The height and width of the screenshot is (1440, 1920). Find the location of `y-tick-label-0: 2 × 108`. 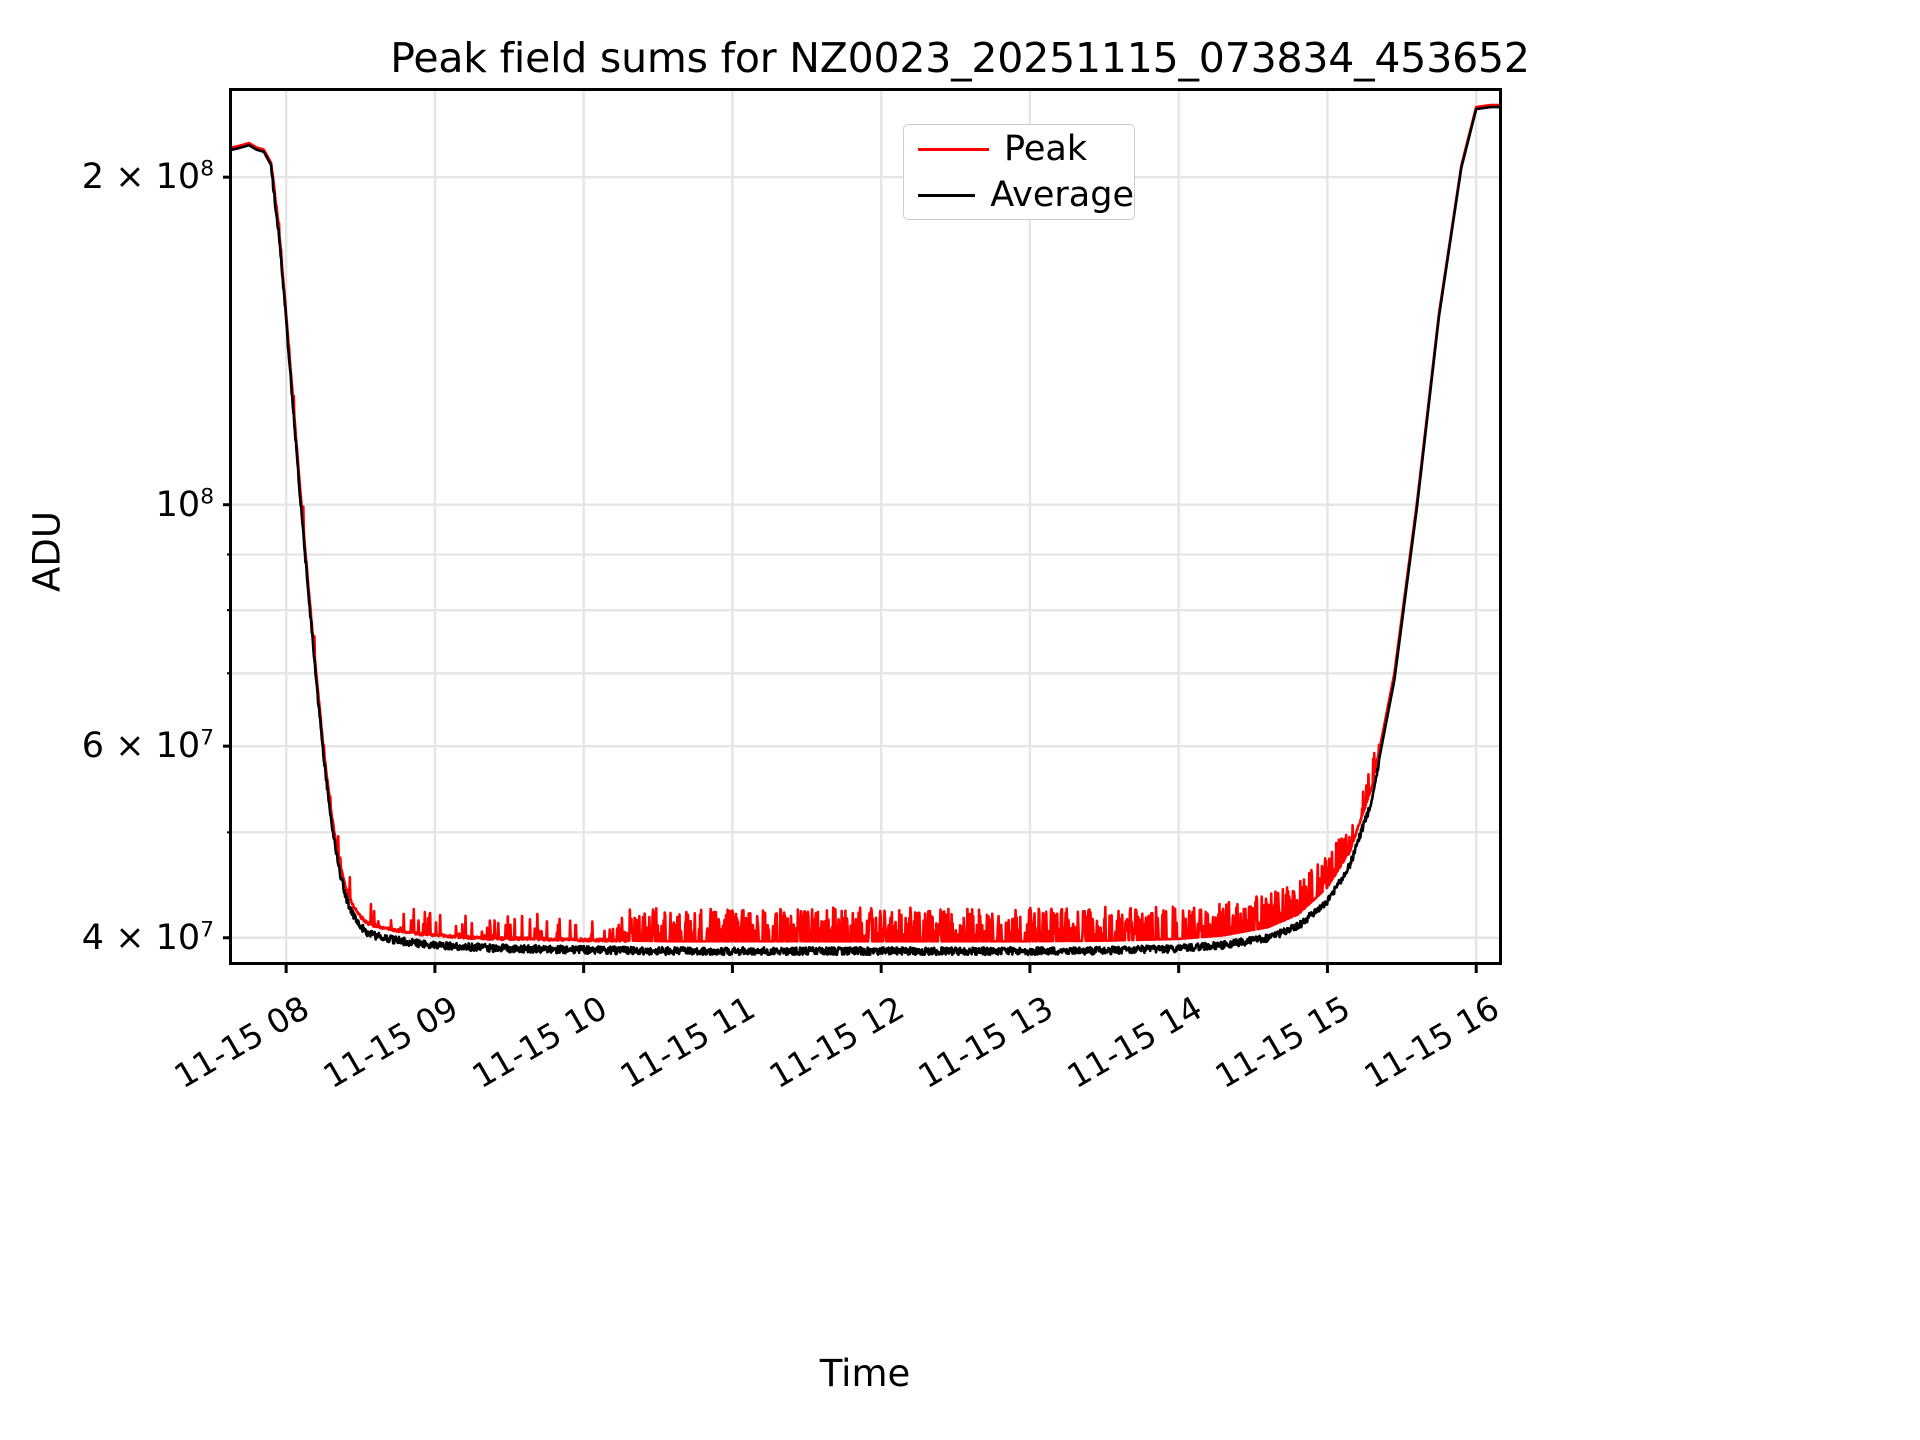

y-tick-label-0: 2 × 108 is located at coordinates (147, 177).